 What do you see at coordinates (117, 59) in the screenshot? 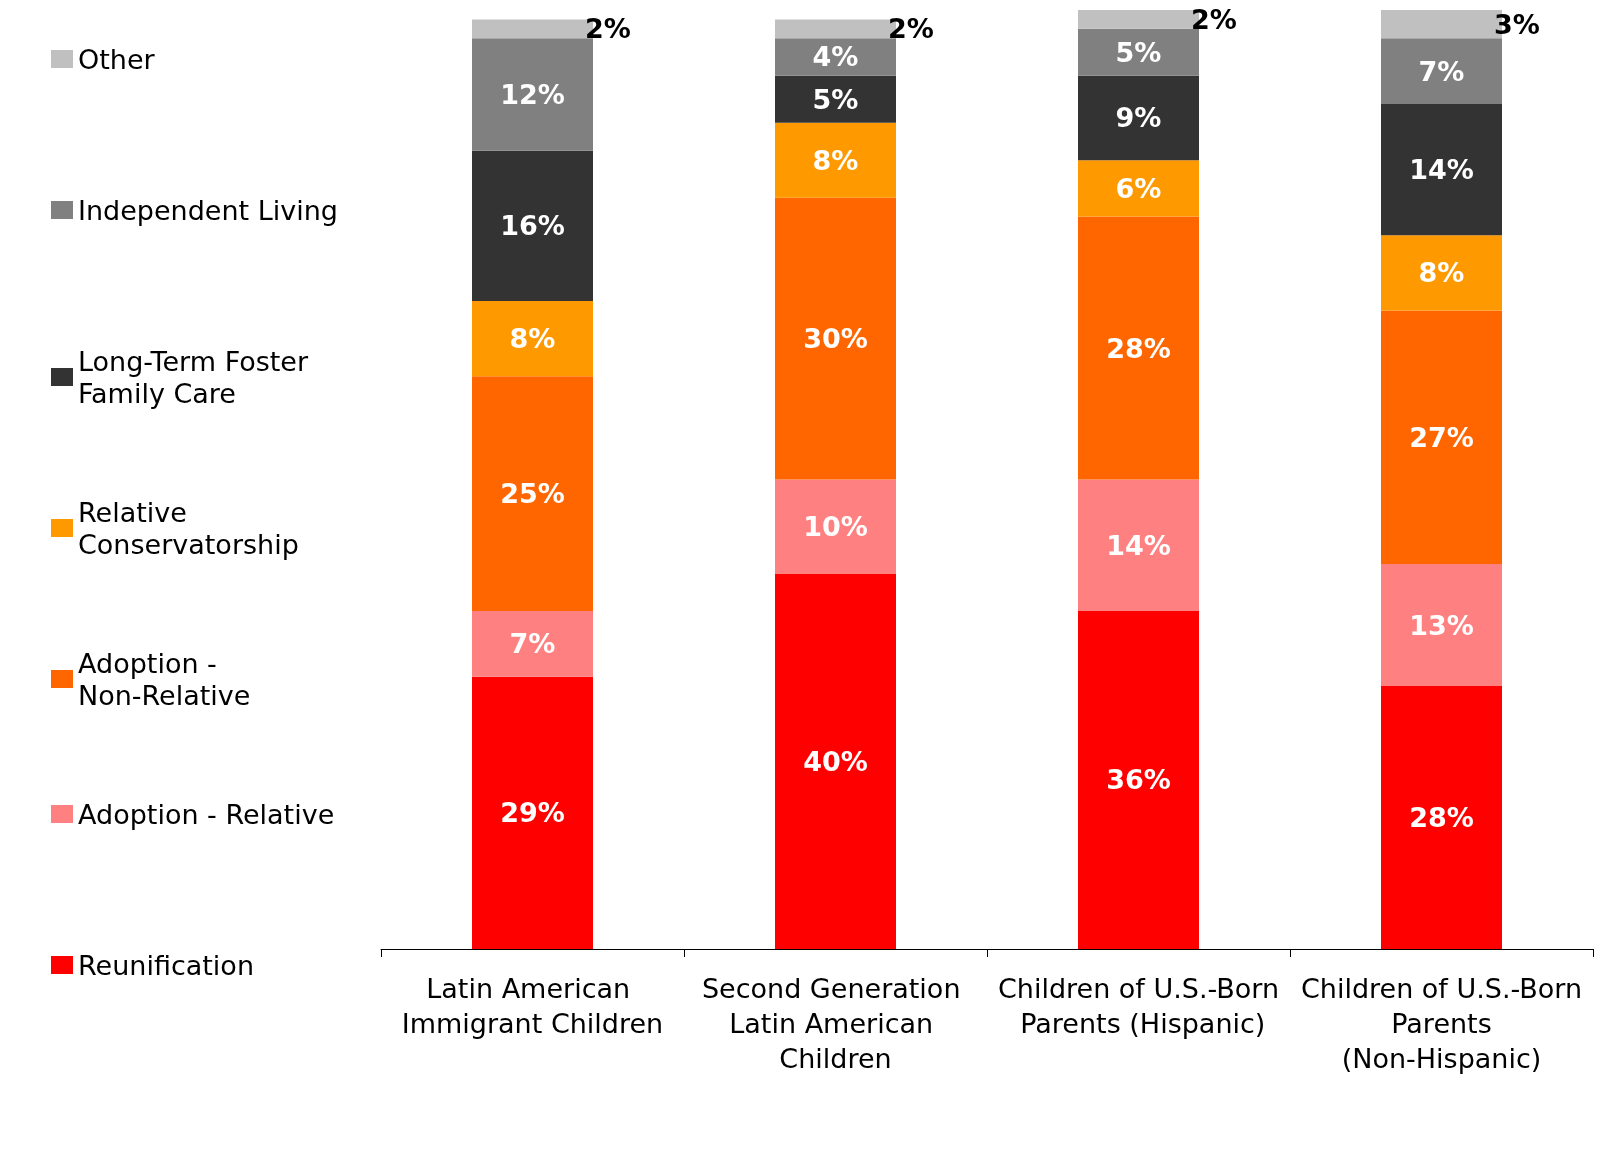
I see `legend-label: Other` at bounding box center [117, 59].